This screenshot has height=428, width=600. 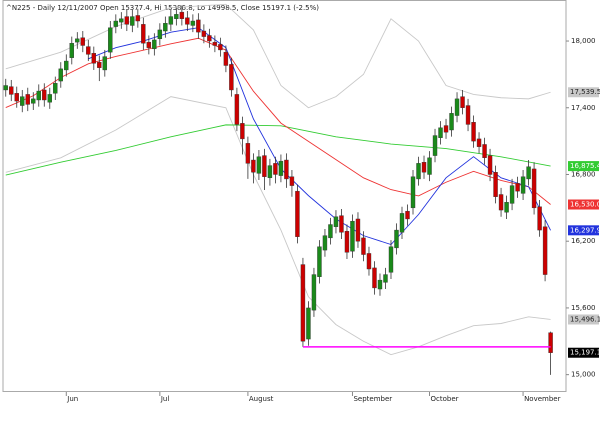 What do you see at coordinates (372, 399) in the screenshot?
I see `x-tick-label: September` at bounding box center [372, 399].